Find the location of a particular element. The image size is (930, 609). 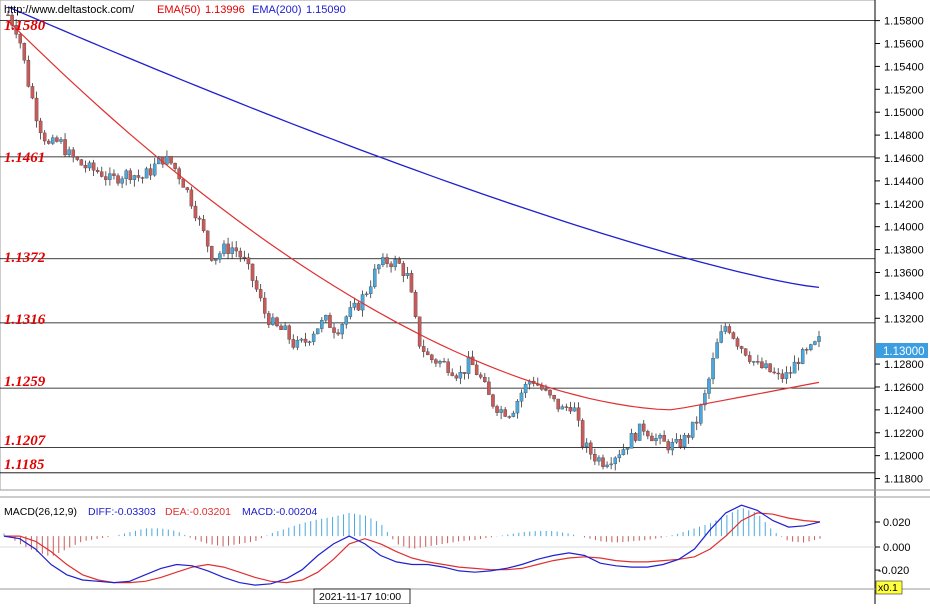

ema50-label: EMA(50) is located at coordinates (178, 10).